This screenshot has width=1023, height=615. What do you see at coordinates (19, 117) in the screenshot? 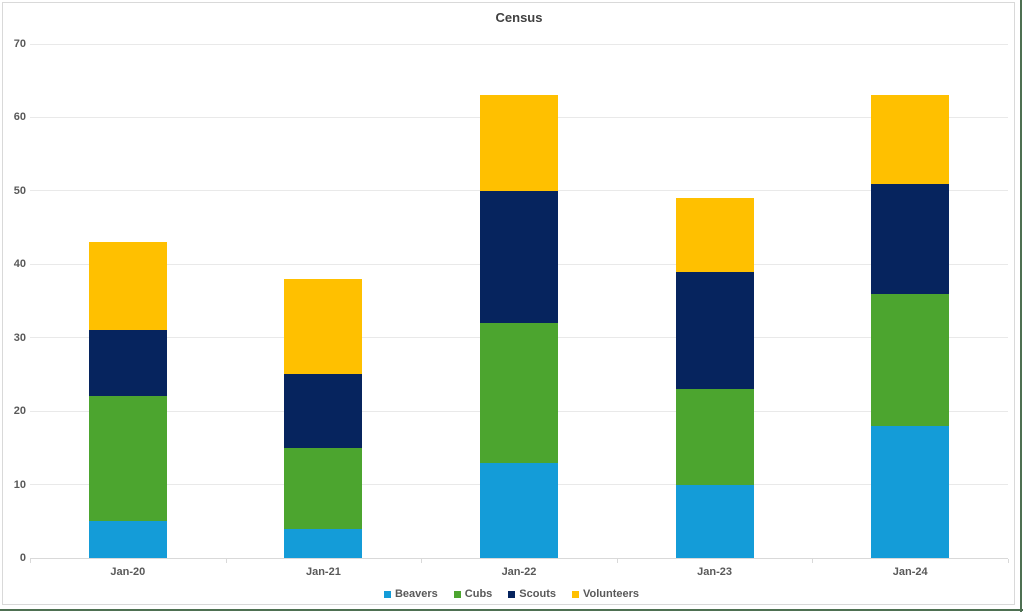
I see `y-axis-tick-label: 60` at bounding box center [19, 117].